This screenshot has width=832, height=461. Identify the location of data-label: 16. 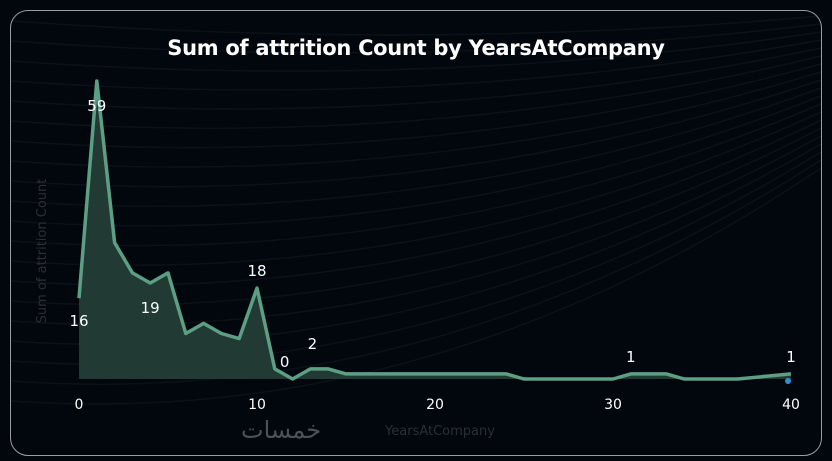
(78, 321).